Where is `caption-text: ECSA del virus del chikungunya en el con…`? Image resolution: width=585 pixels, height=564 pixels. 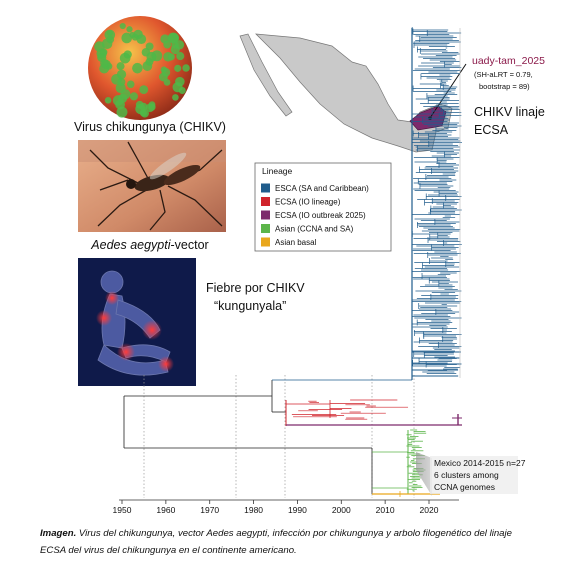
caption-text: ECSA del virus del chikungunya en el con… is located at coordinates (168, 550).